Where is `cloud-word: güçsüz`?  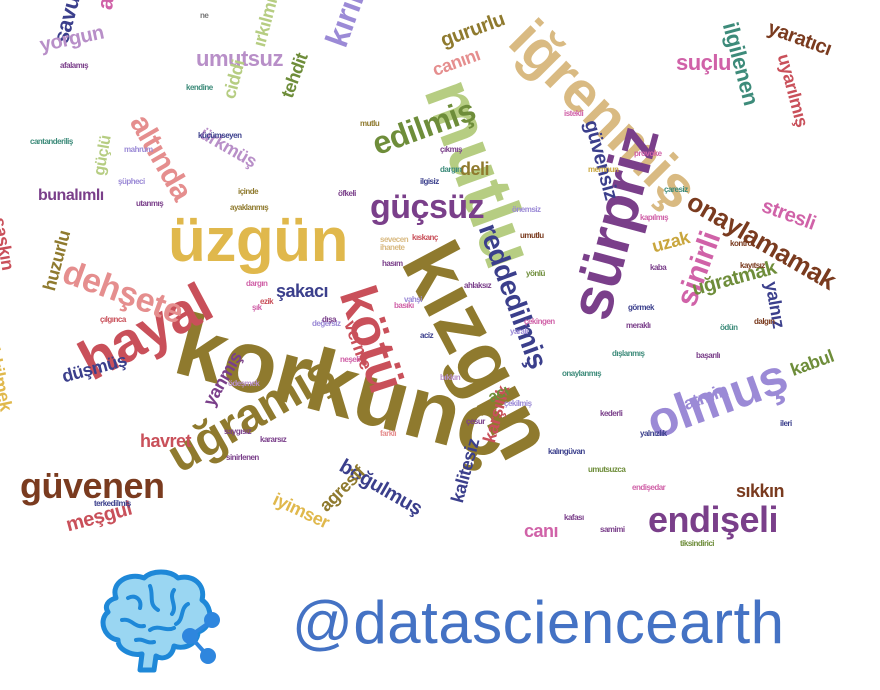
cloud-word: güçsüz is located at coordinates (427, 207).